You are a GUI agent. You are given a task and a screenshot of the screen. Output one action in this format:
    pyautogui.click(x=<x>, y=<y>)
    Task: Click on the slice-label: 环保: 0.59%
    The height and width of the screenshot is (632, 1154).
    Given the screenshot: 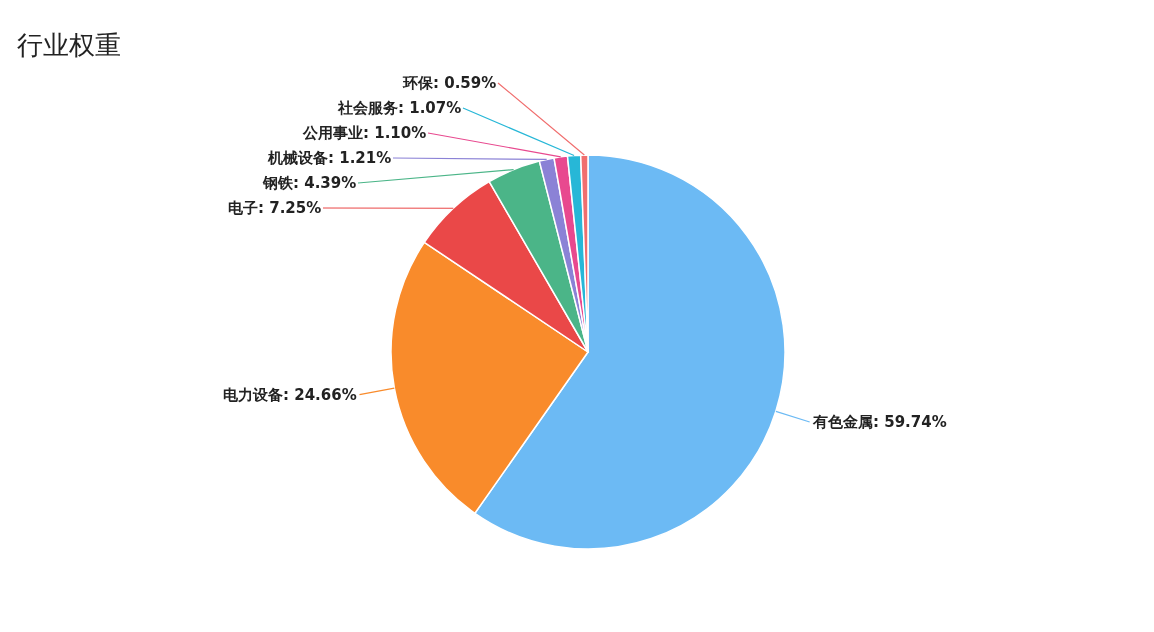 What is the action you would take?
    pyautogui.click(x=449, y=83)
    